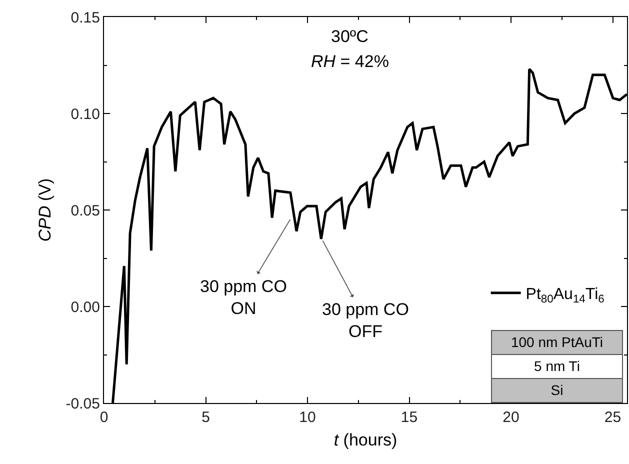 The image size is (629, 464). I want to click on x-tick-label: 20, so click(511, 417).